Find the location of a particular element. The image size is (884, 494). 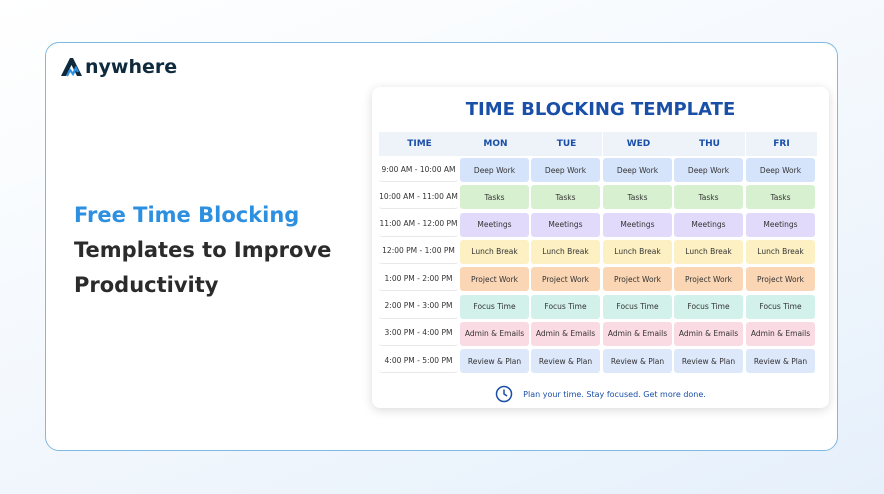

logo: nywhere is located at coordinates (118, 67).